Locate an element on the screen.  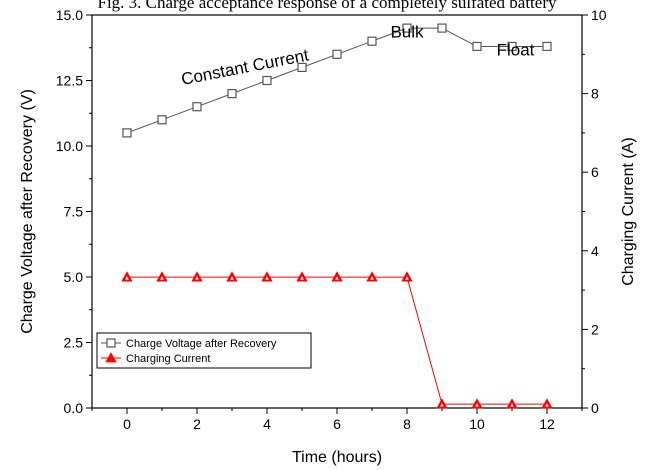
y-left-tick-label: 2.5 is located at coordinates (74, 343).